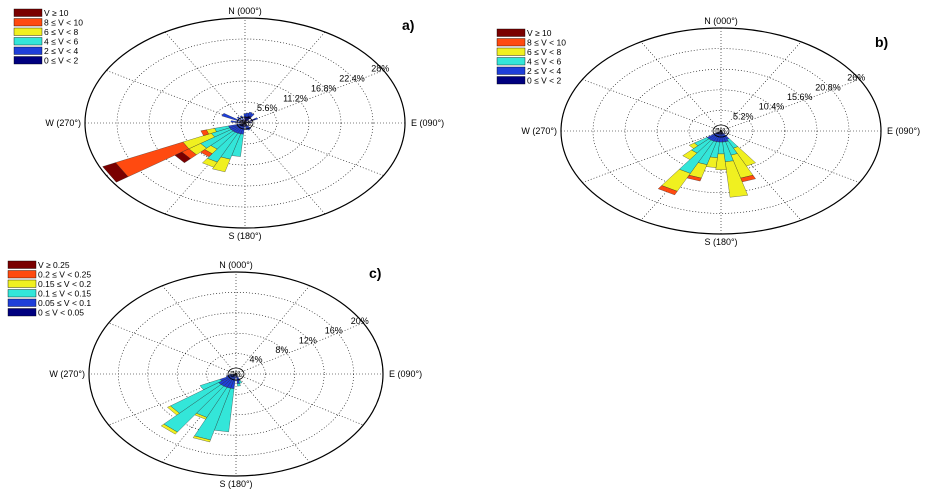 The height and width of the screenshot is (491, 926). Describe the element at coordinates (281, 350) in the screenshot. I see `ring-label-1: 8%` at that location.